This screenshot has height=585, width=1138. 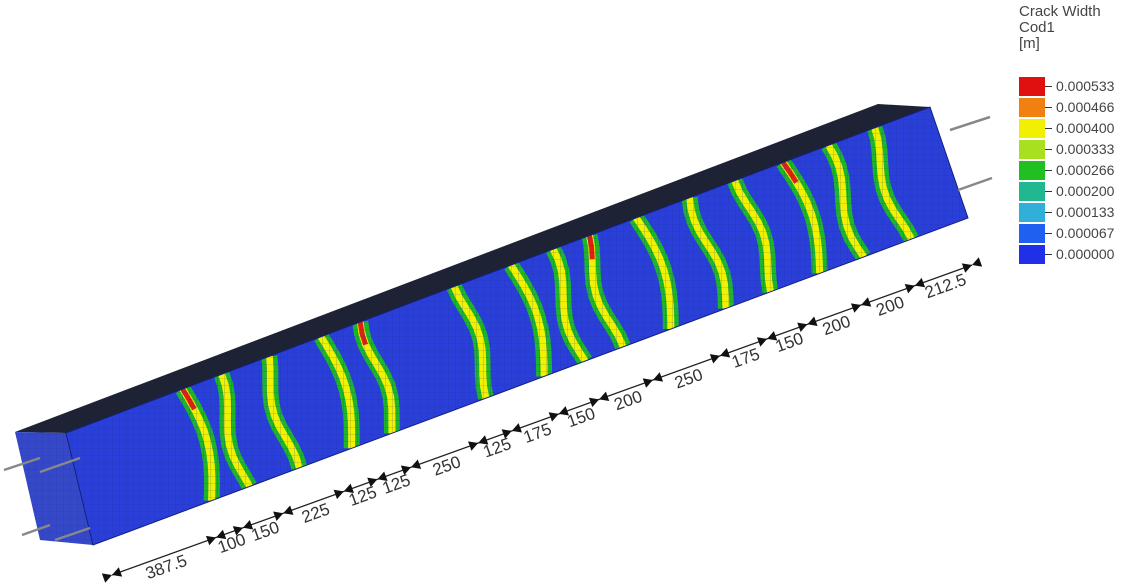 I want to click on legend-entry: 0.000133, so click(x=1078, y=212).